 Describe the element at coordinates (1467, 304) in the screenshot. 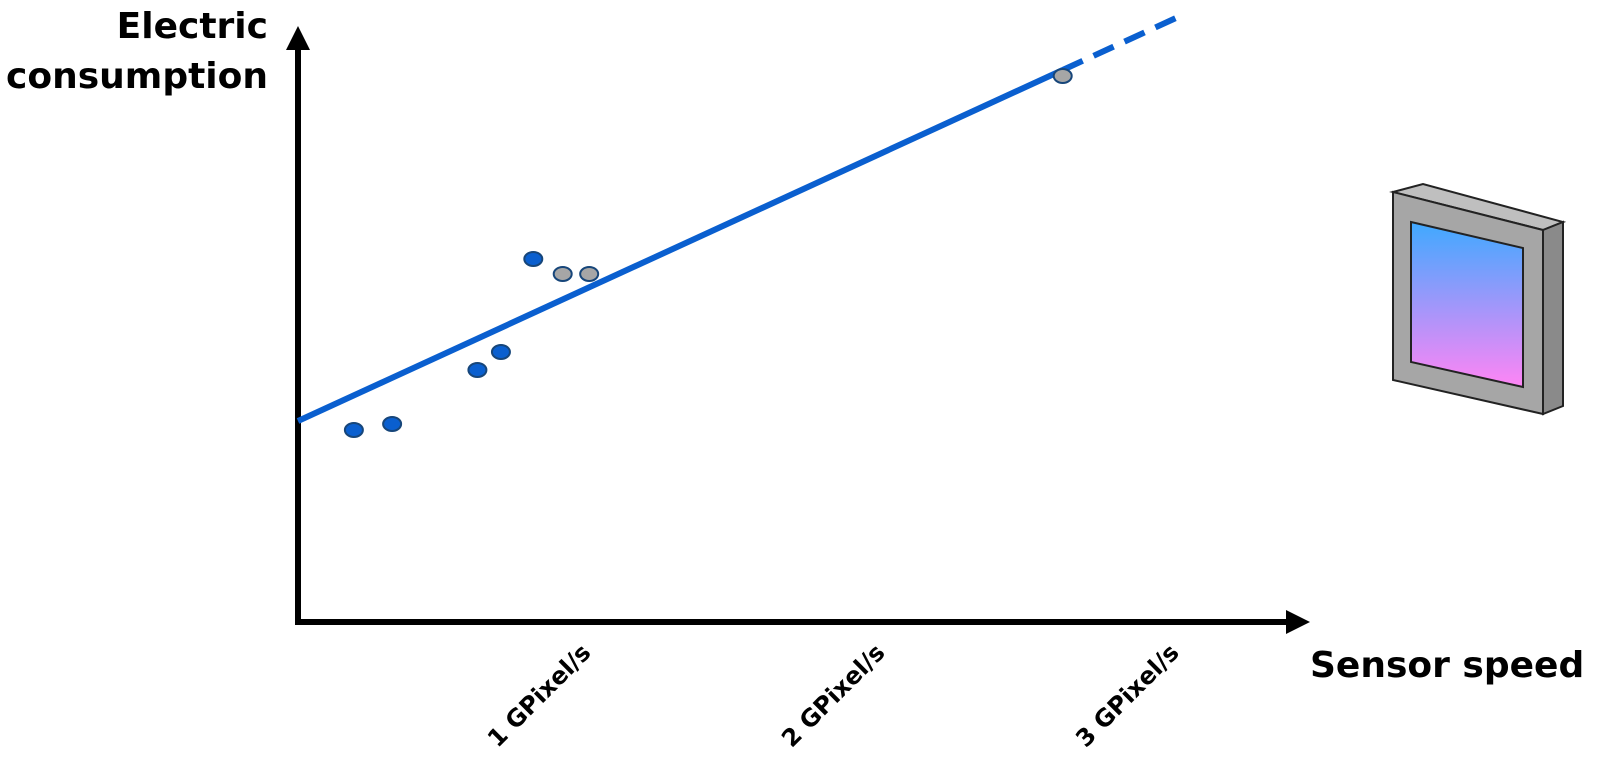

I see `sensor-surface` at that location.